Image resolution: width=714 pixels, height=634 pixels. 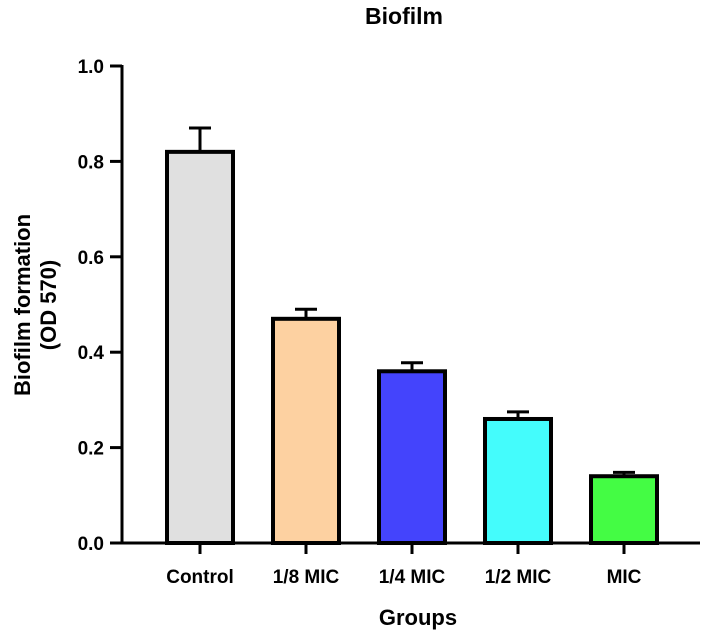 What do you see at coordinates (91, 258) in the screenshot?
I see `y-tick-label: 0.6` at bounding box center [91, 258].